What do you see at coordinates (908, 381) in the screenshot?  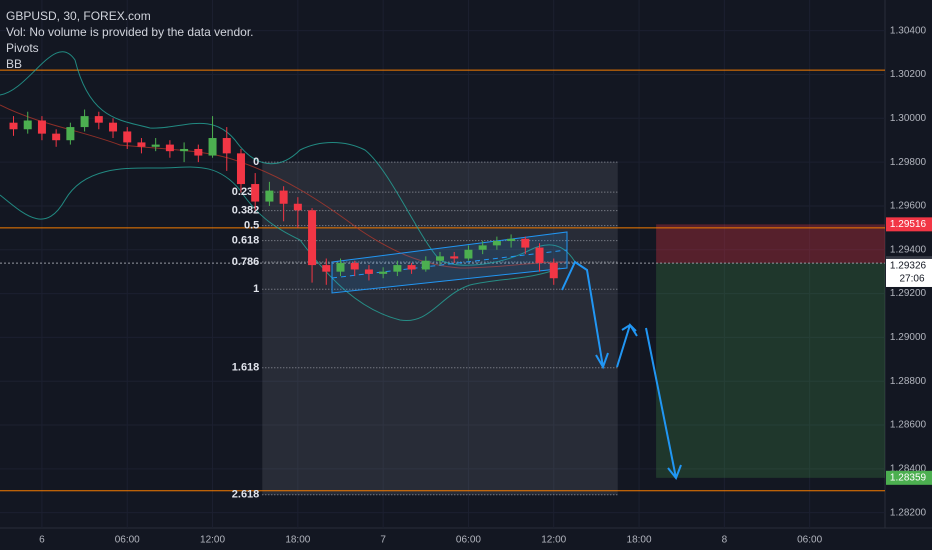 I see `y-tick-label: 1.28800` at bounding box center [908, 381].